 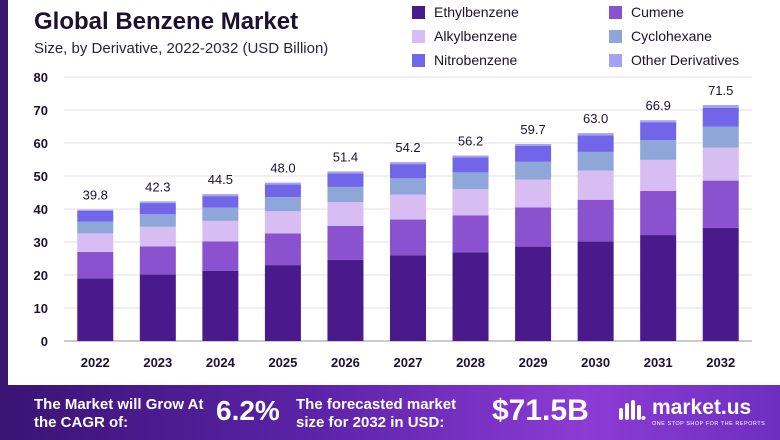 I want to click on legend-label: Ethylbenzene, so click(x=476, y=12).